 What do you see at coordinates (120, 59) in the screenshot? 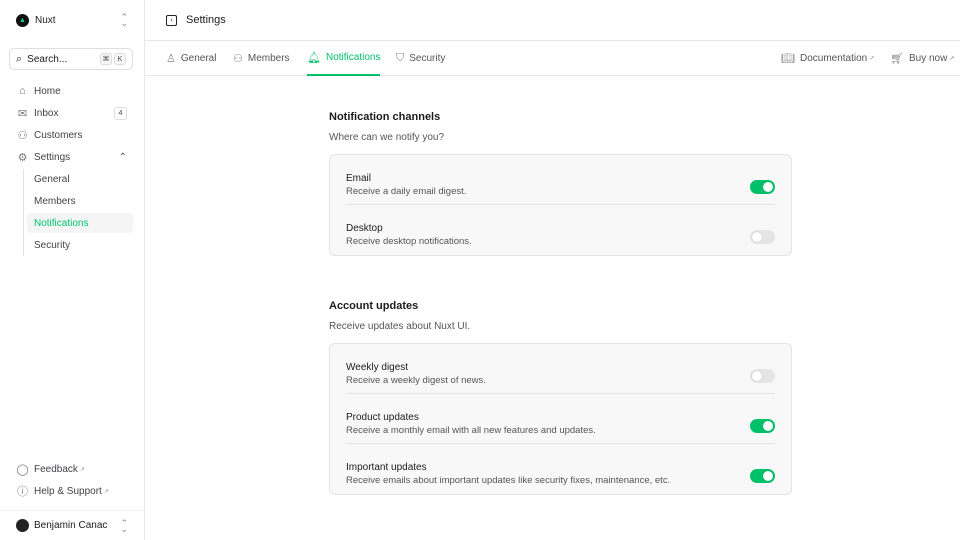
I see `kbd-k: K` at bounding box center [120, 59].